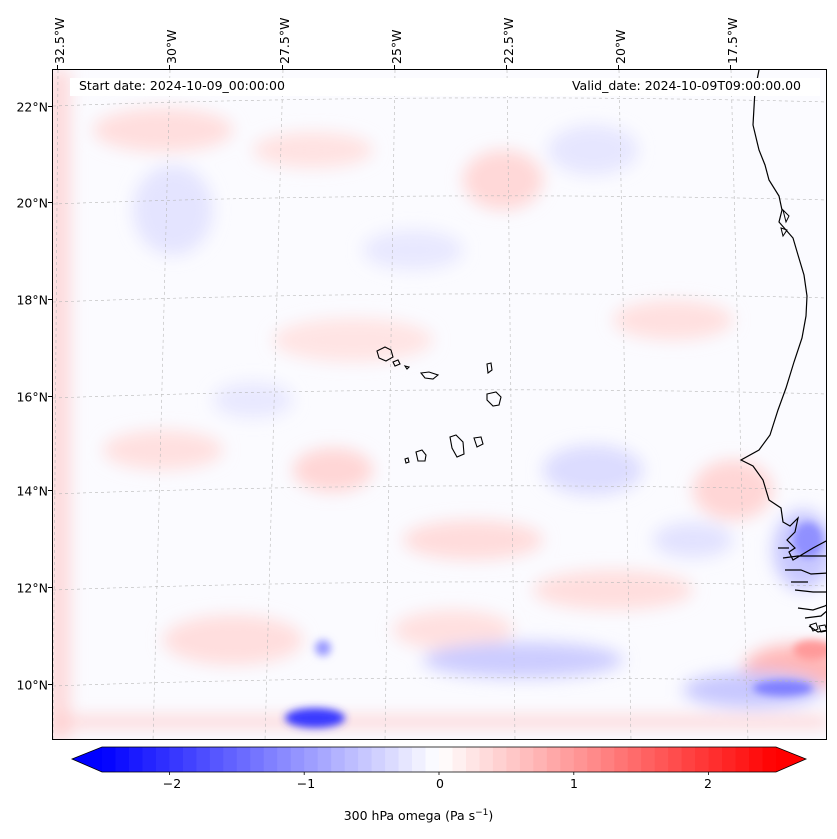  Describe the element at coordinates (306, 783) in the screenshot. I see `colorbar-tick-label: −1` at that location.